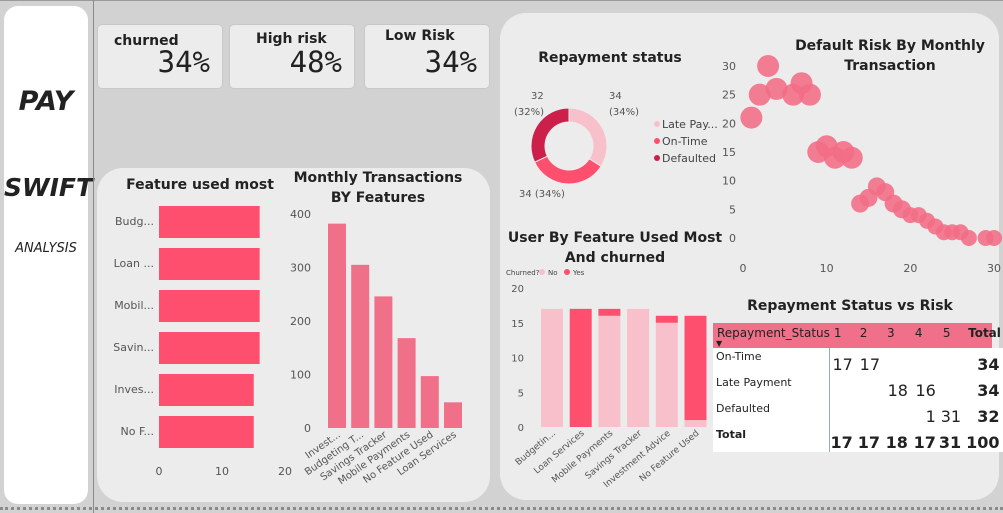 This screenshot has height=513, width=1003. What do you see at coordinates (529, 112) in the screenshot?
I see `slice-label: (32%)` at bounding box center [529, 112].